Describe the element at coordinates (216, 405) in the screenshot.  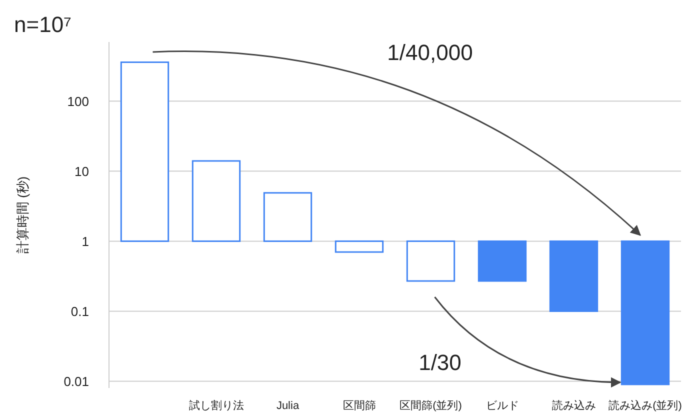
I see `x-tick-label: 試し割り法` at that location.